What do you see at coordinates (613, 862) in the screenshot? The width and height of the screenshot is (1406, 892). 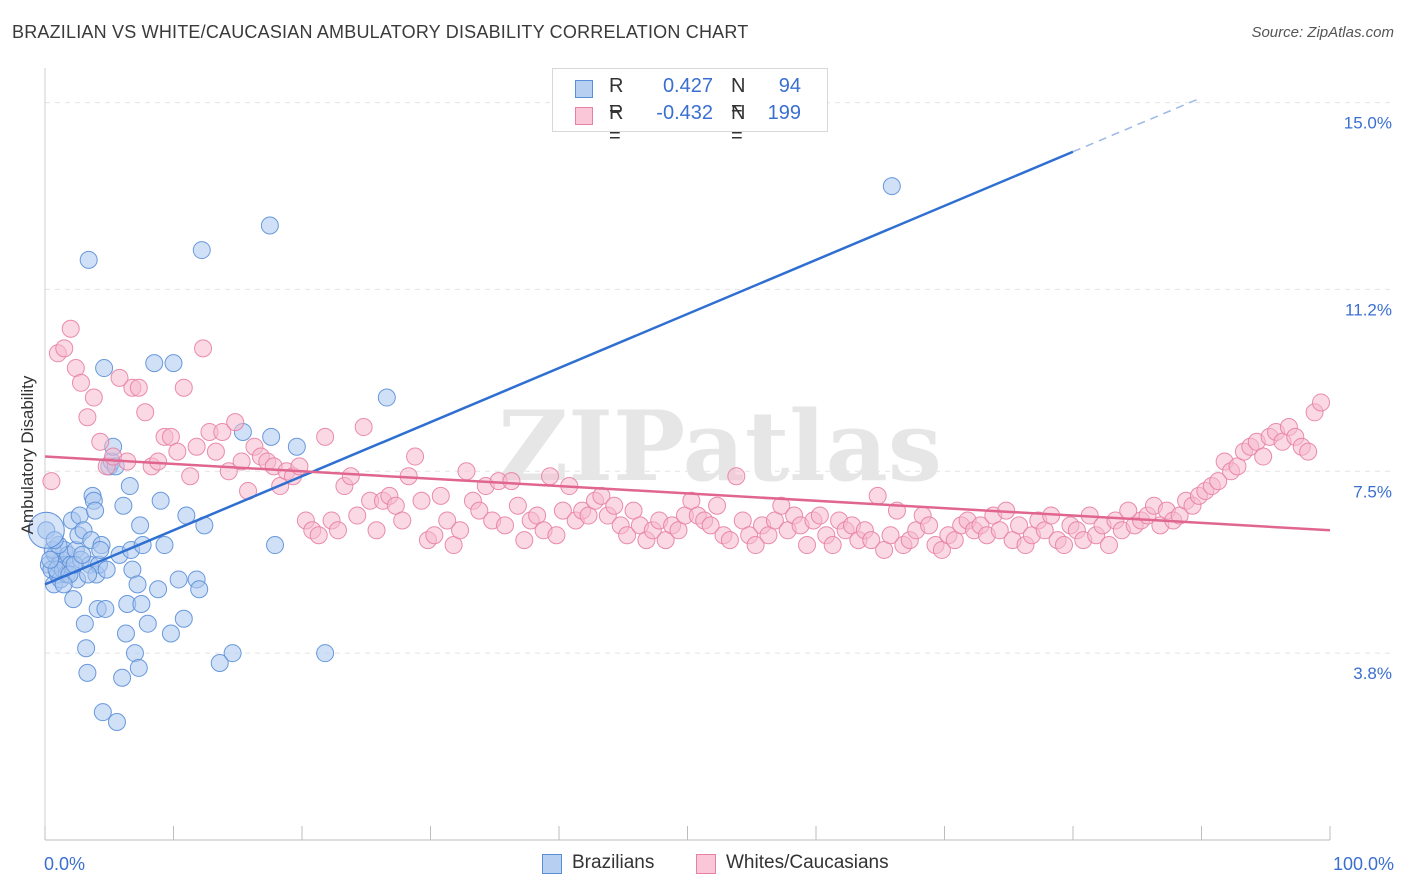 I see `bottom-legend-label: Brazilians` at bounding box center [613, 862].